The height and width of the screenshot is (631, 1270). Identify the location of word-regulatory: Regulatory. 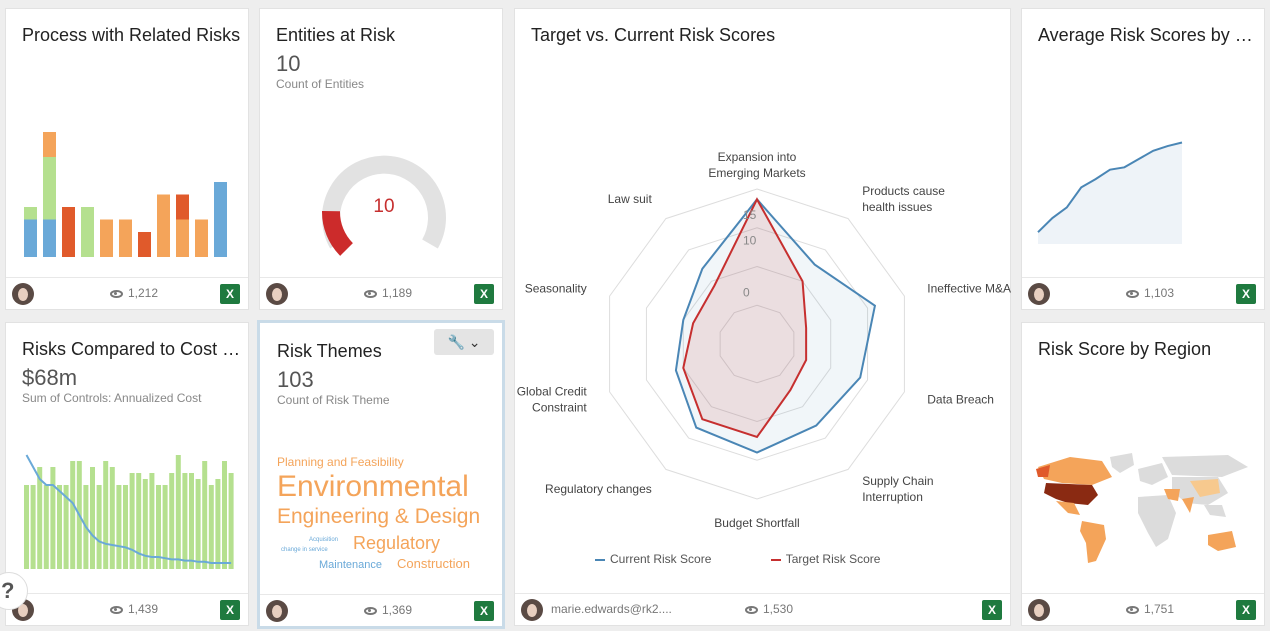
(397, 543).